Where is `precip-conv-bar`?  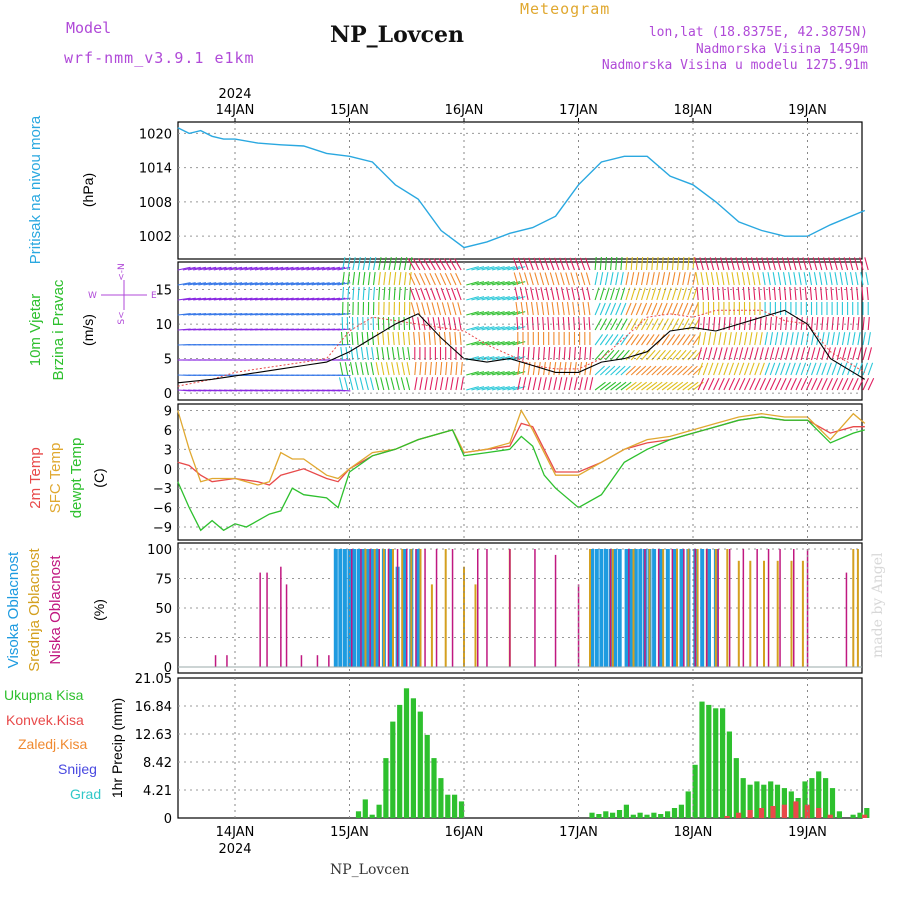
precip-conv-bar is located at coordinates (796, 809).